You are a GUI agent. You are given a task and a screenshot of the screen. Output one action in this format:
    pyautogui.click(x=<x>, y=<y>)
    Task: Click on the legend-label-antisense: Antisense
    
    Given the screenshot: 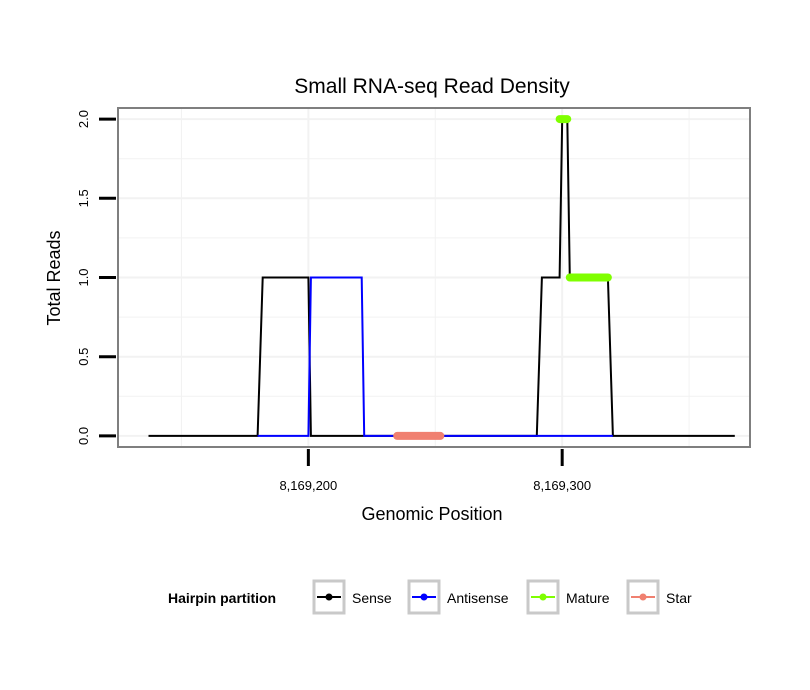 What is the action you would take?
    pyautogui.click(x=478, y=598)
    